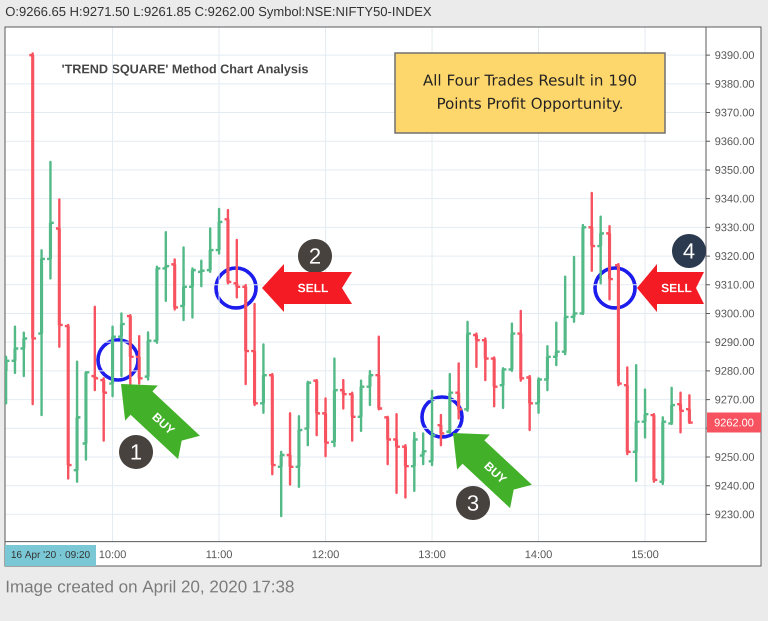  I want to click on y-tick-label: 9360.00, so click(734, 141).